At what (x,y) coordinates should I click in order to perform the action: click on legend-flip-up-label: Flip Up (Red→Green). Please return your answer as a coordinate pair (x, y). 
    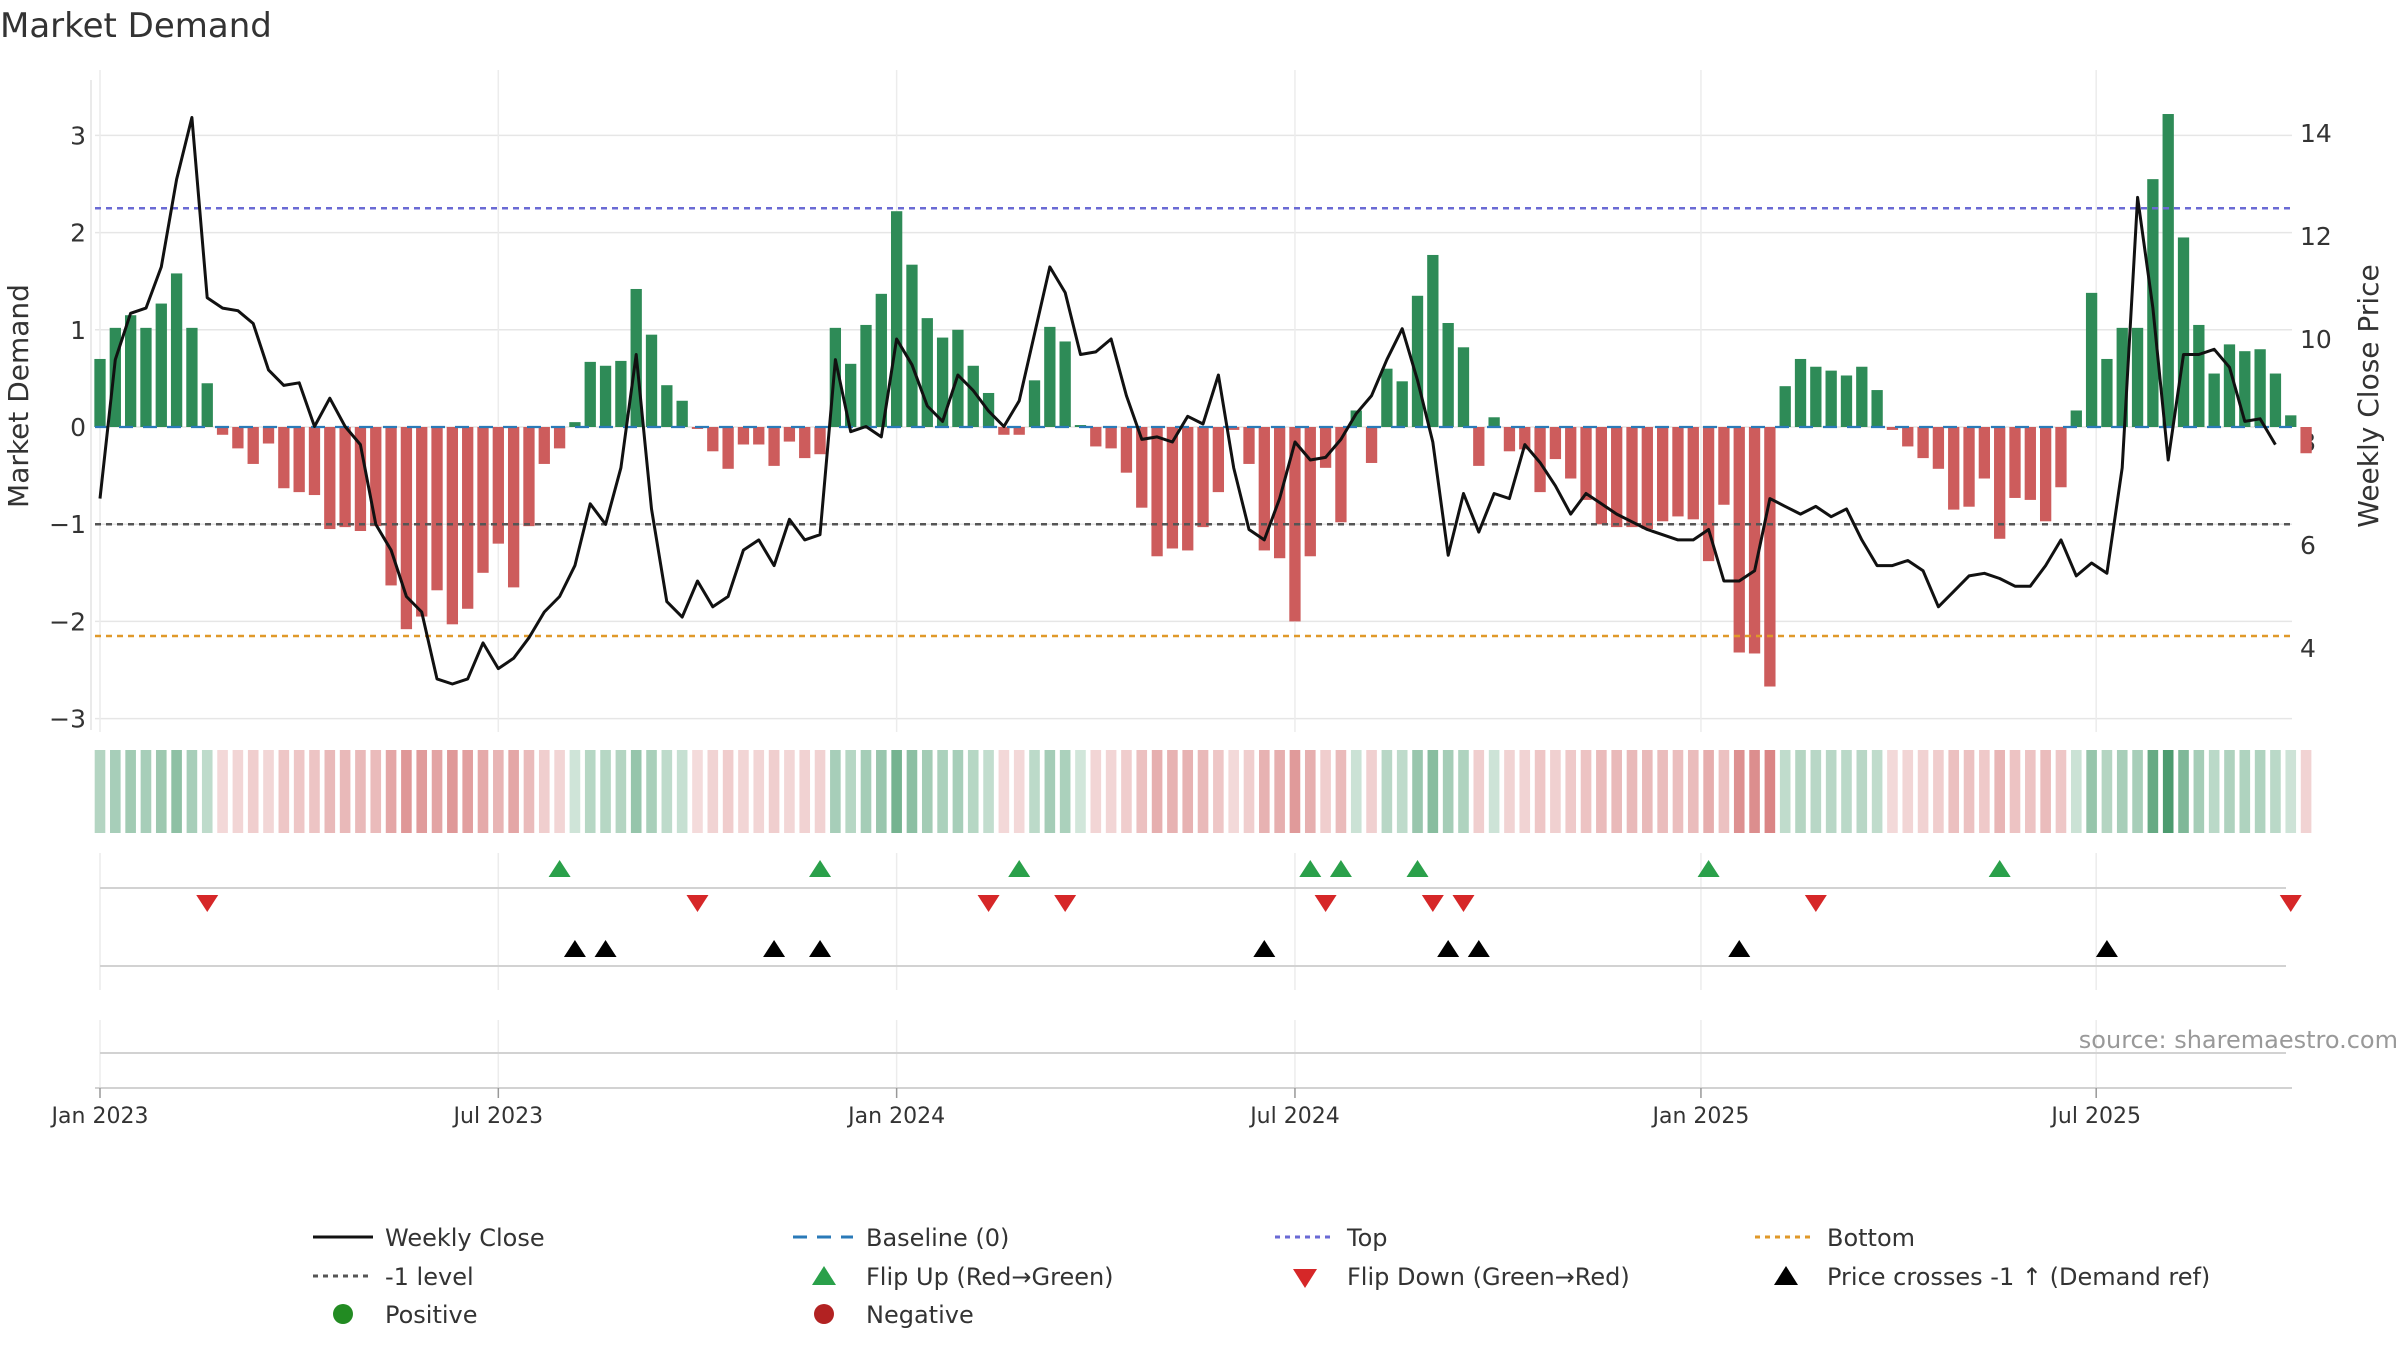
    Looking at the image, I should click on (990, 1277).